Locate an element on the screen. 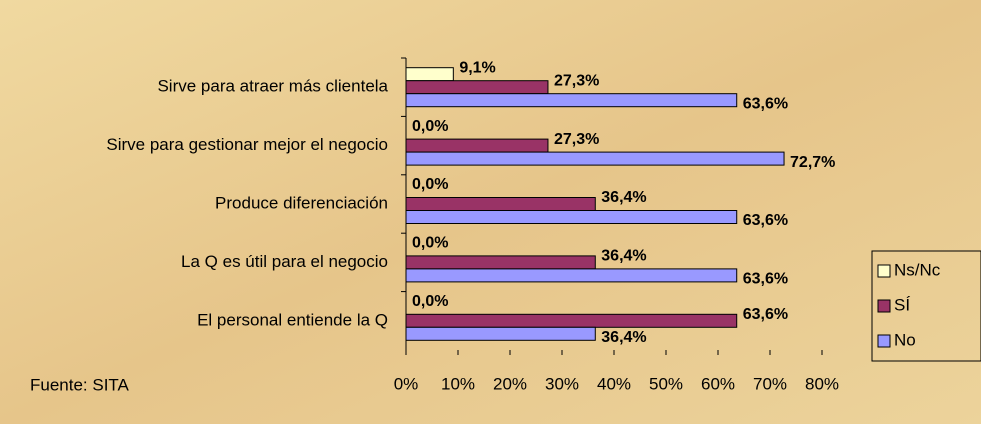  data-label: 9,1% is located at coordinates (477, 67).